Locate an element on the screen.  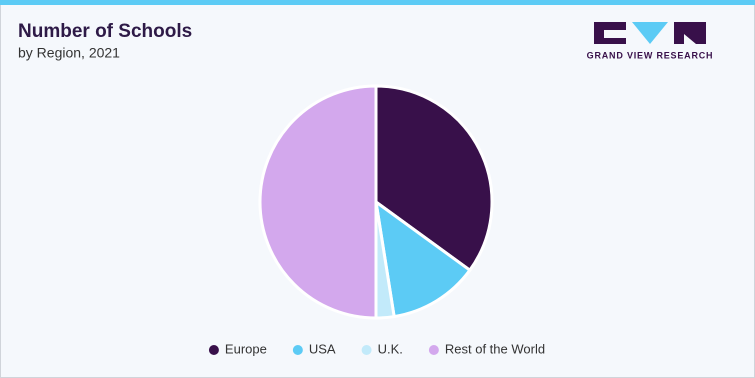
legend-label: Europe is located at coordinates (246, 348).